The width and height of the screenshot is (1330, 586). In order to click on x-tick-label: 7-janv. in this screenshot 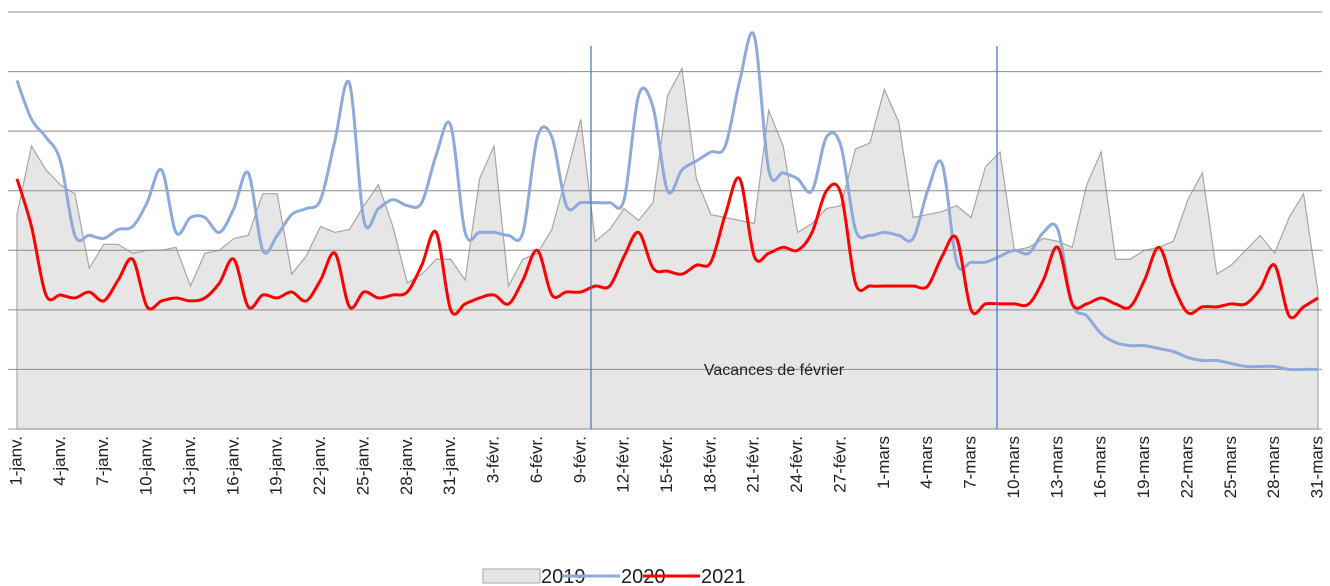, I will do `click(102, 461)`.